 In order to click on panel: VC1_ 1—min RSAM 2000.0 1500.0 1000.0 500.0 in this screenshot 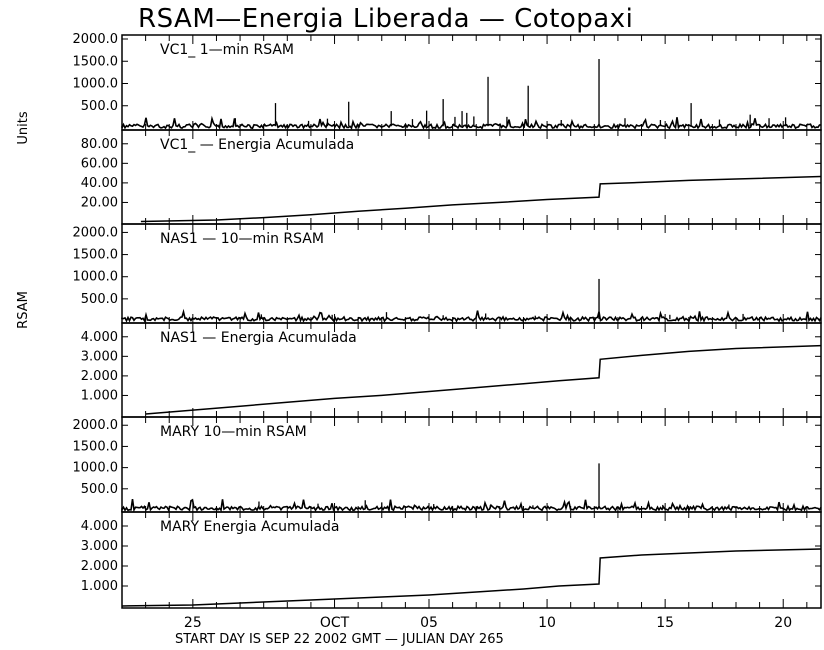, I will do `click(447, 81)`.